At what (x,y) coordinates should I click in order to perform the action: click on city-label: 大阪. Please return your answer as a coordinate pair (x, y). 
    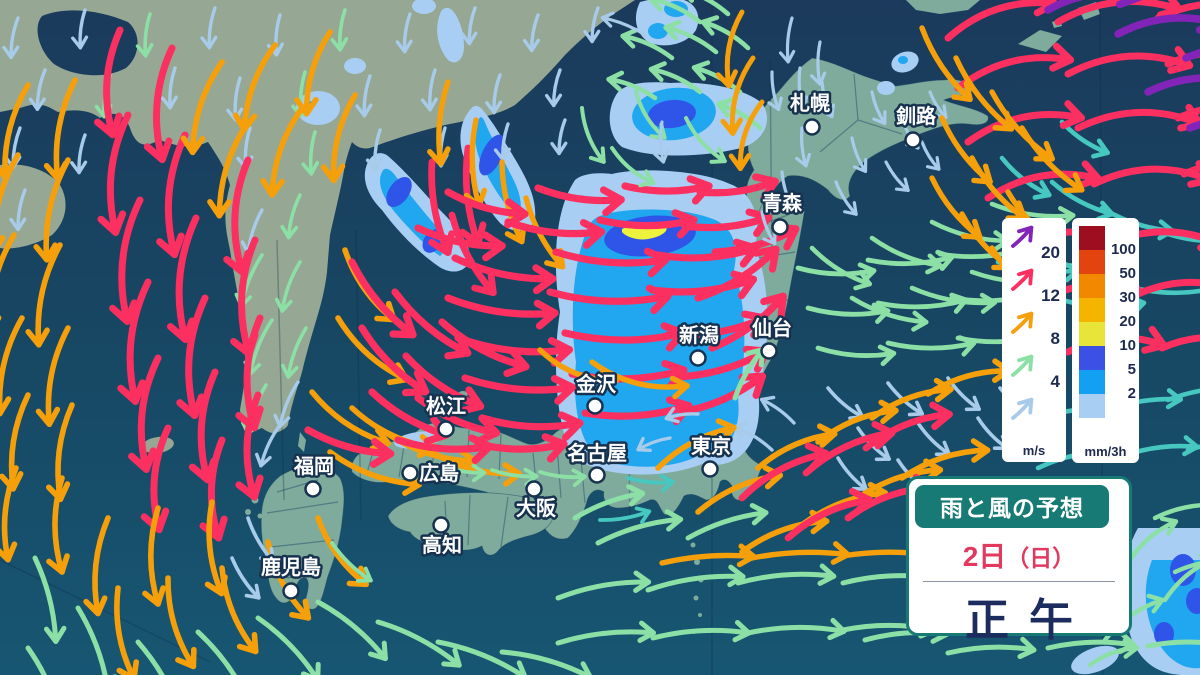
    Looking at the image, I should click on (536, 508).